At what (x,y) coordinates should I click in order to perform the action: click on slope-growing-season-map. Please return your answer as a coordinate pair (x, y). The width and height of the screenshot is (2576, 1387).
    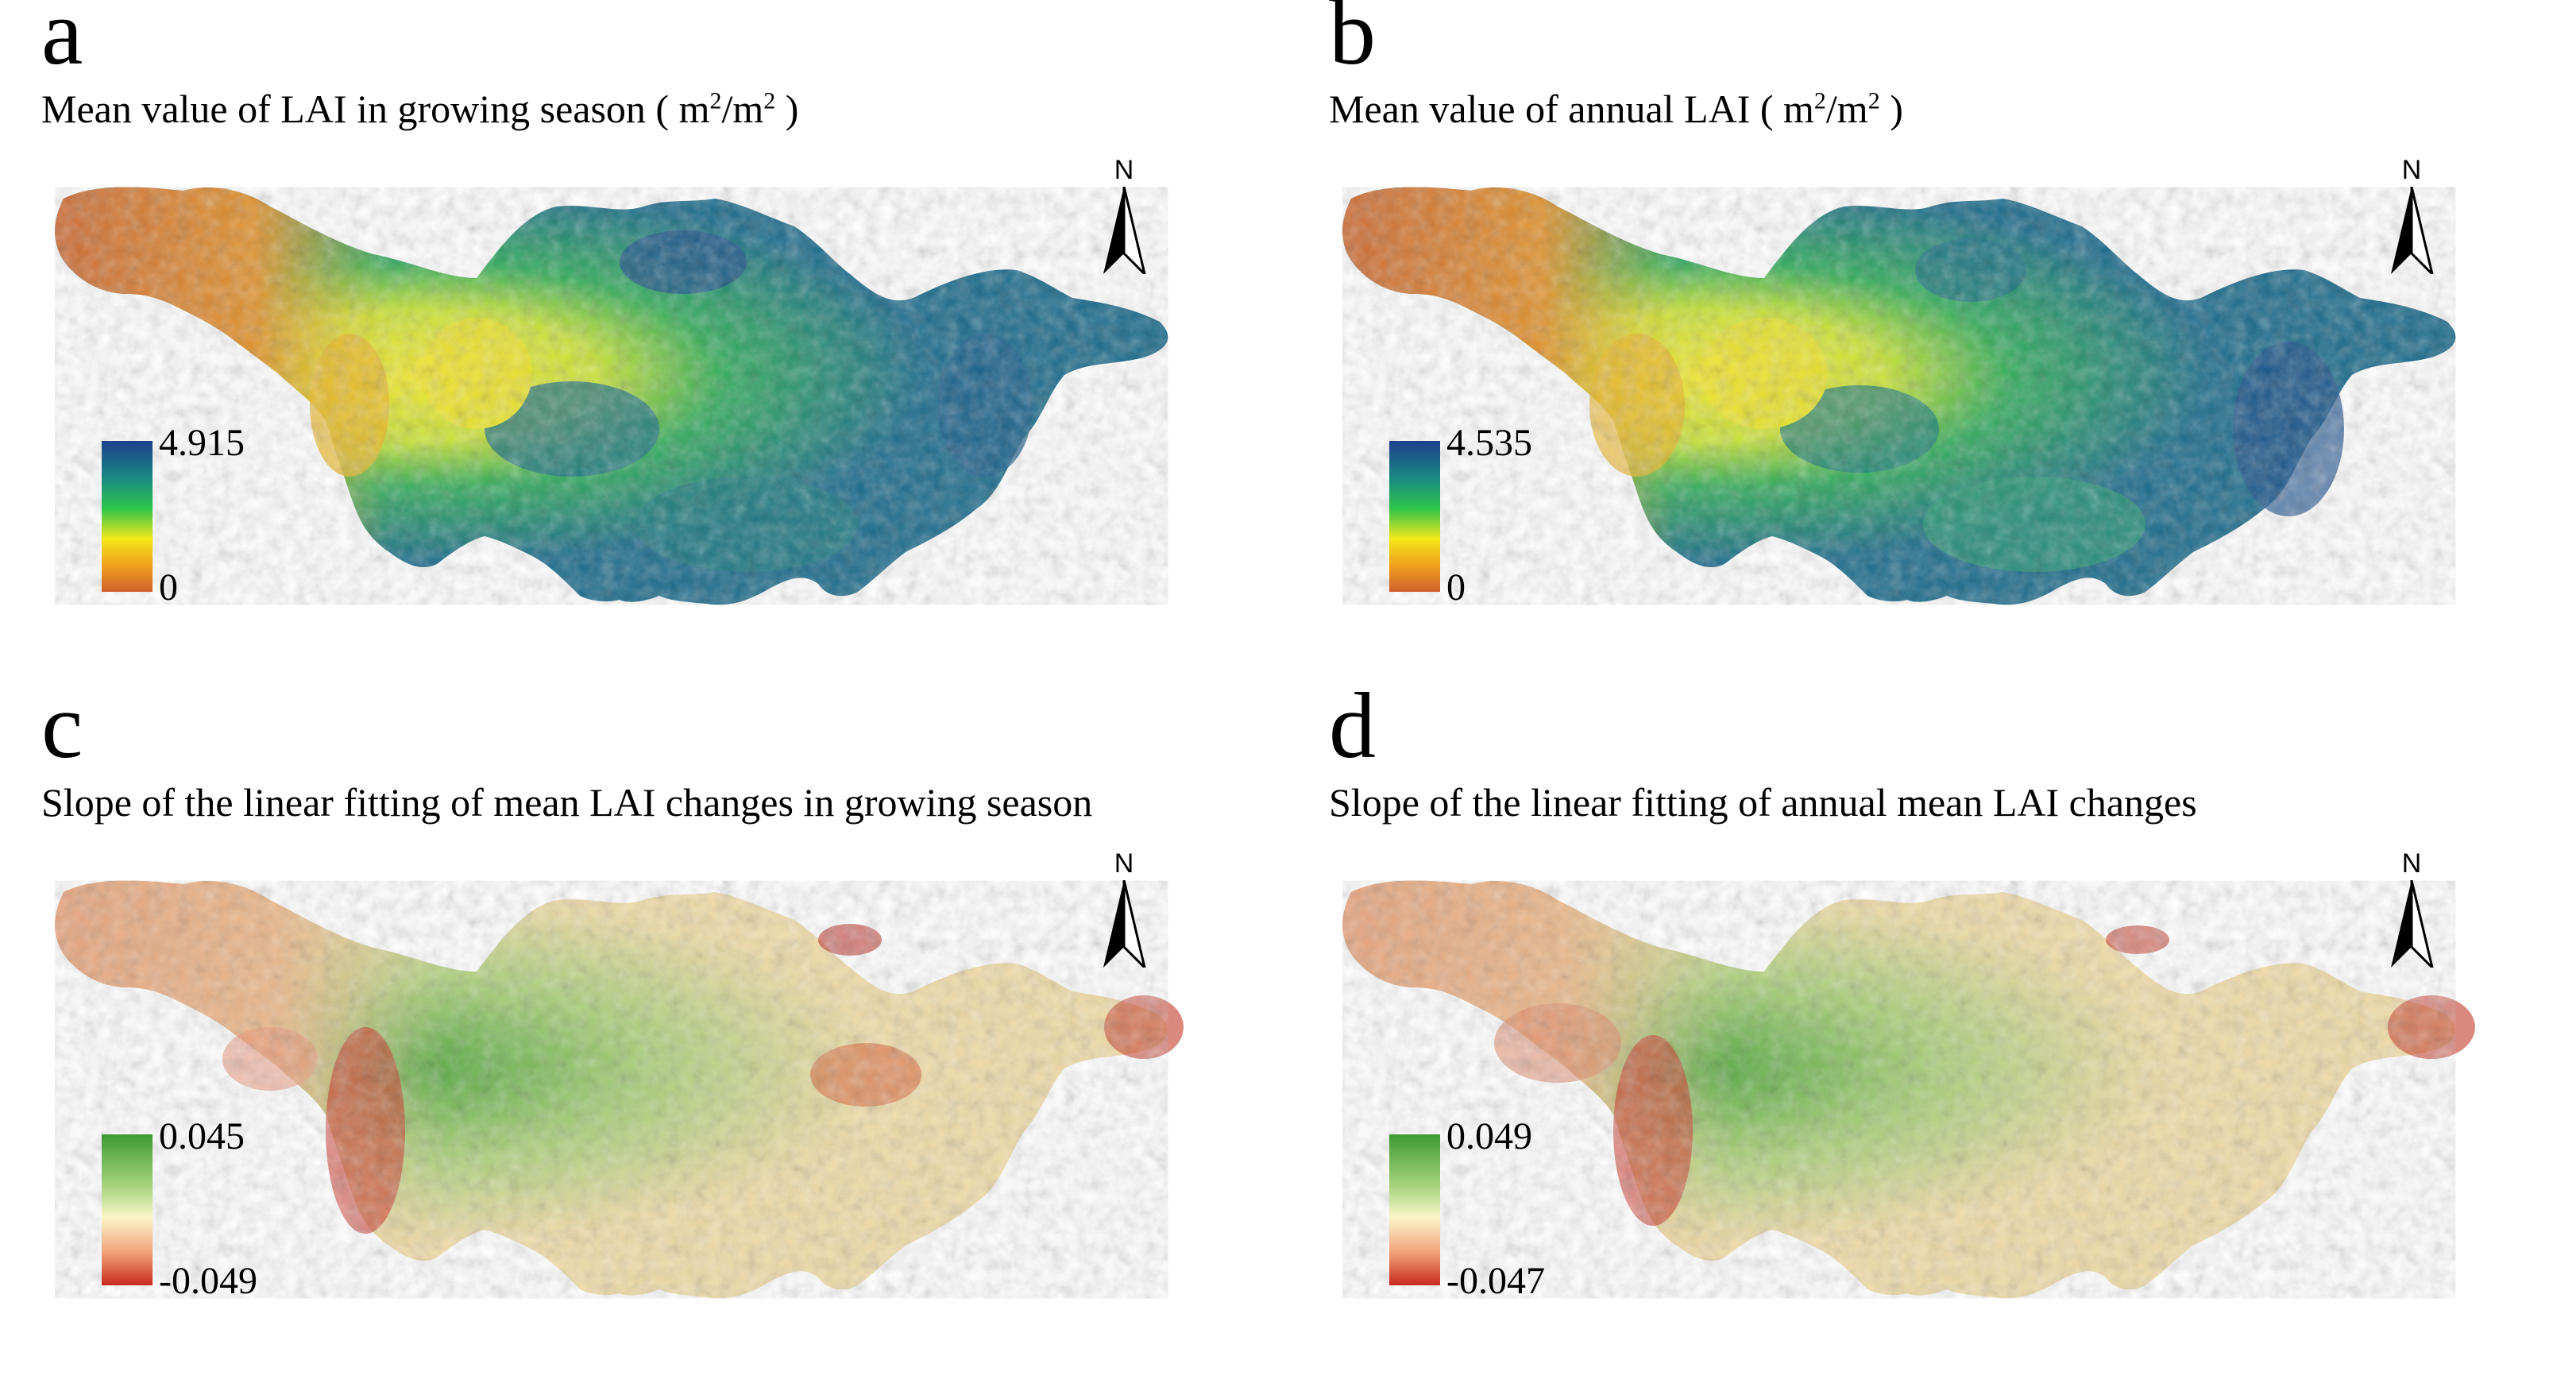
    Looking at the image, I should click on (619, 1089).